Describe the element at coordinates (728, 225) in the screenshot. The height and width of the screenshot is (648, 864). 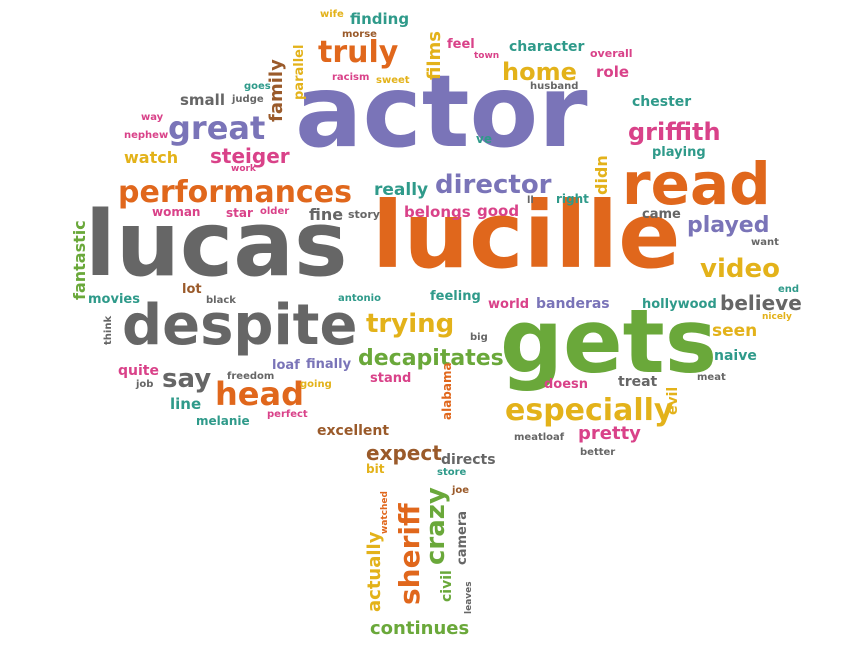
I see `word-played: played` at that location.